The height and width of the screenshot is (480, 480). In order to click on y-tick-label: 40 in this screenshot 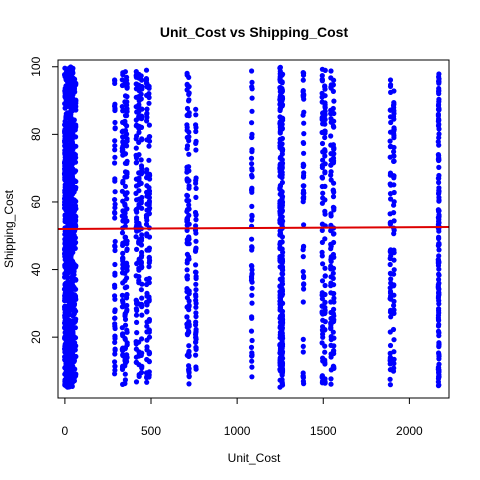, I will do `click(36, 270)`.